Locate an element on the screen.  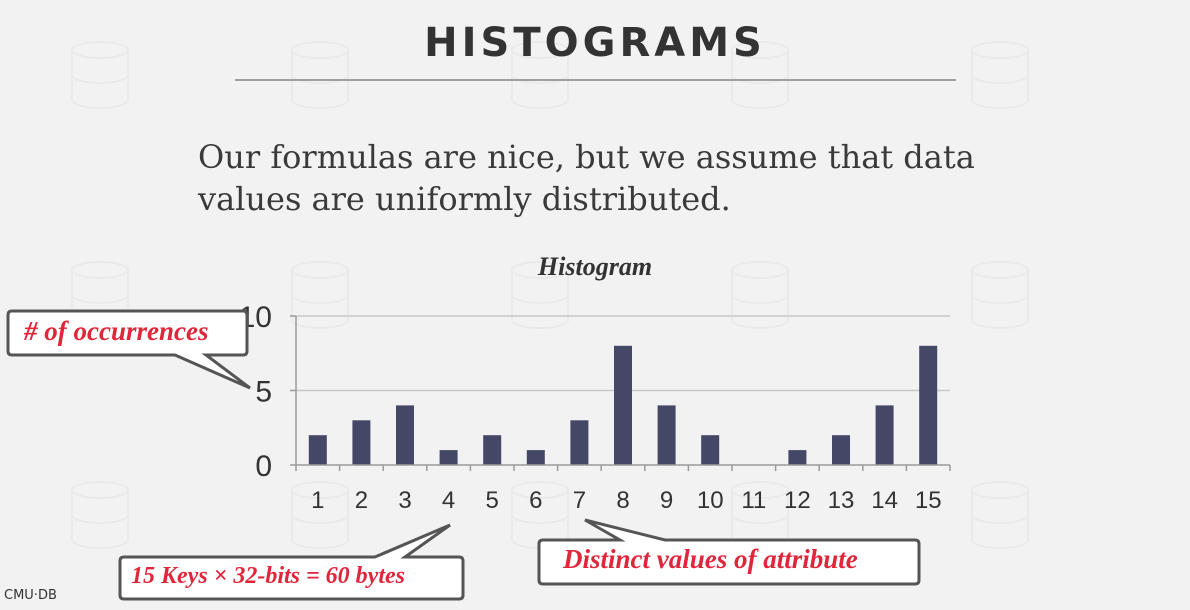
cmu-db-logo: CMU·DB is located at coordinates (30, 595).